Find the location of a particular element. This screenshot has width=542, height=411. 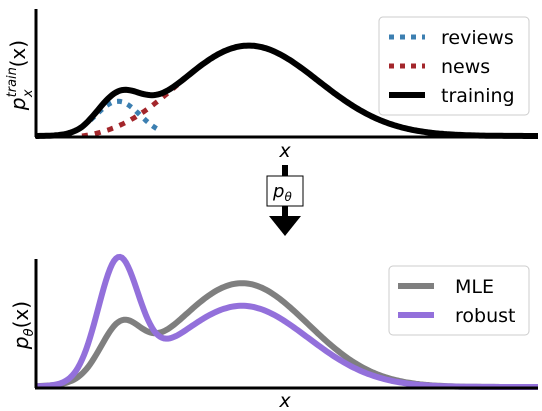

legend-training-label: training is located at coordinates (478, 96).